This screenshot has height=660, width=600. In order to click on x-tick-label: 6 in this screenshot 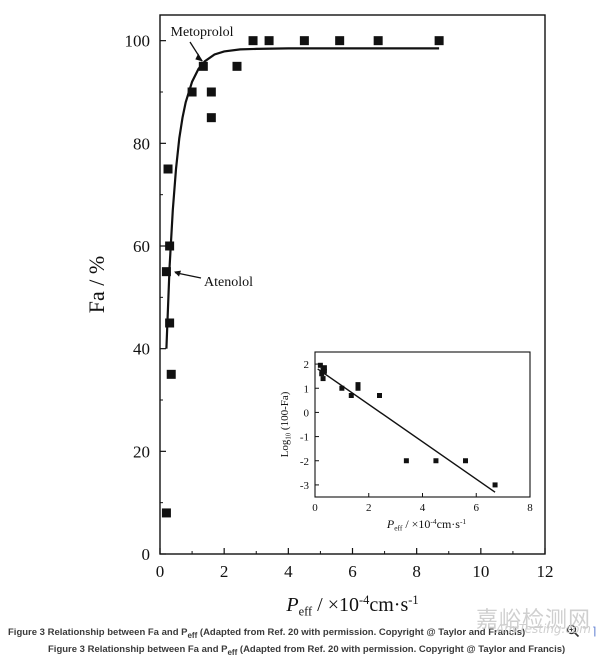, I will do `click(352, 571)`.